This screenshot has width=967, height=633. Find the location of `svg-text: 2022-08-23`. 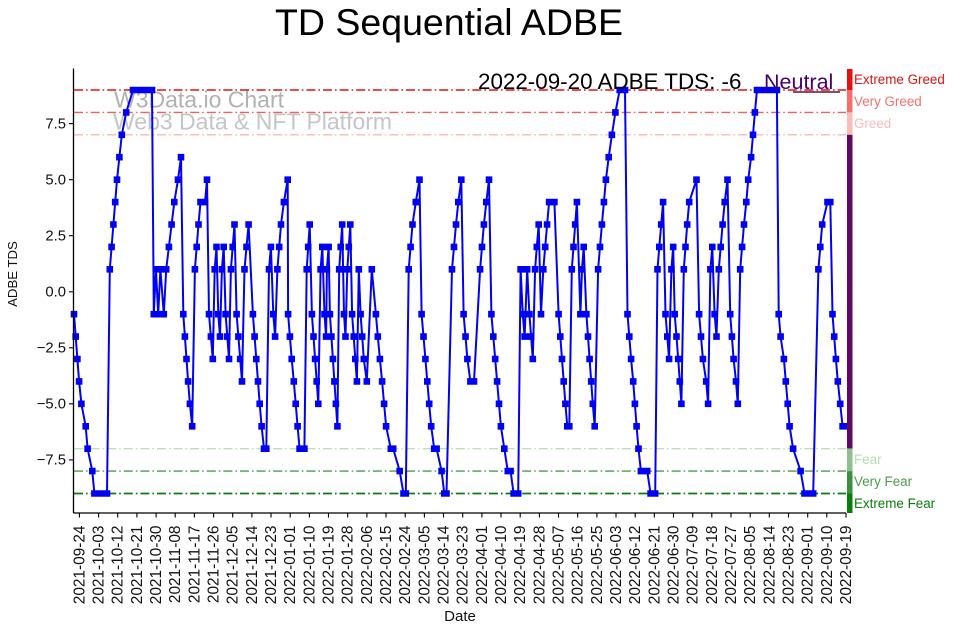

svg-text: 2022-08-23 is located at coordinates (789, 565).